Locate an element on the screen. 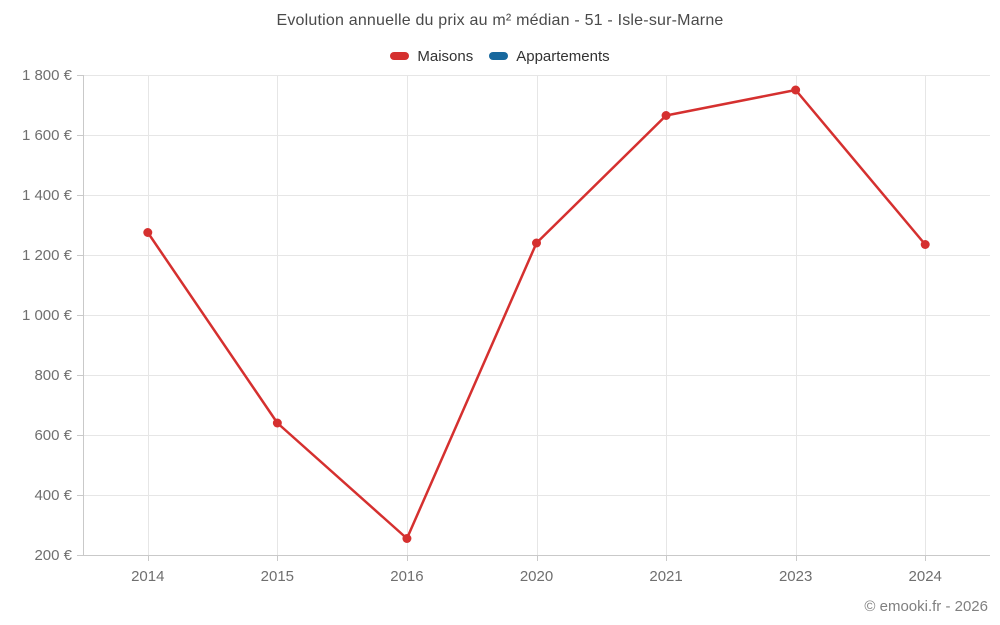 This screenshot has width=1000, height=625. legend-item-appartements: Appartements is located at coordinates (549, 56).